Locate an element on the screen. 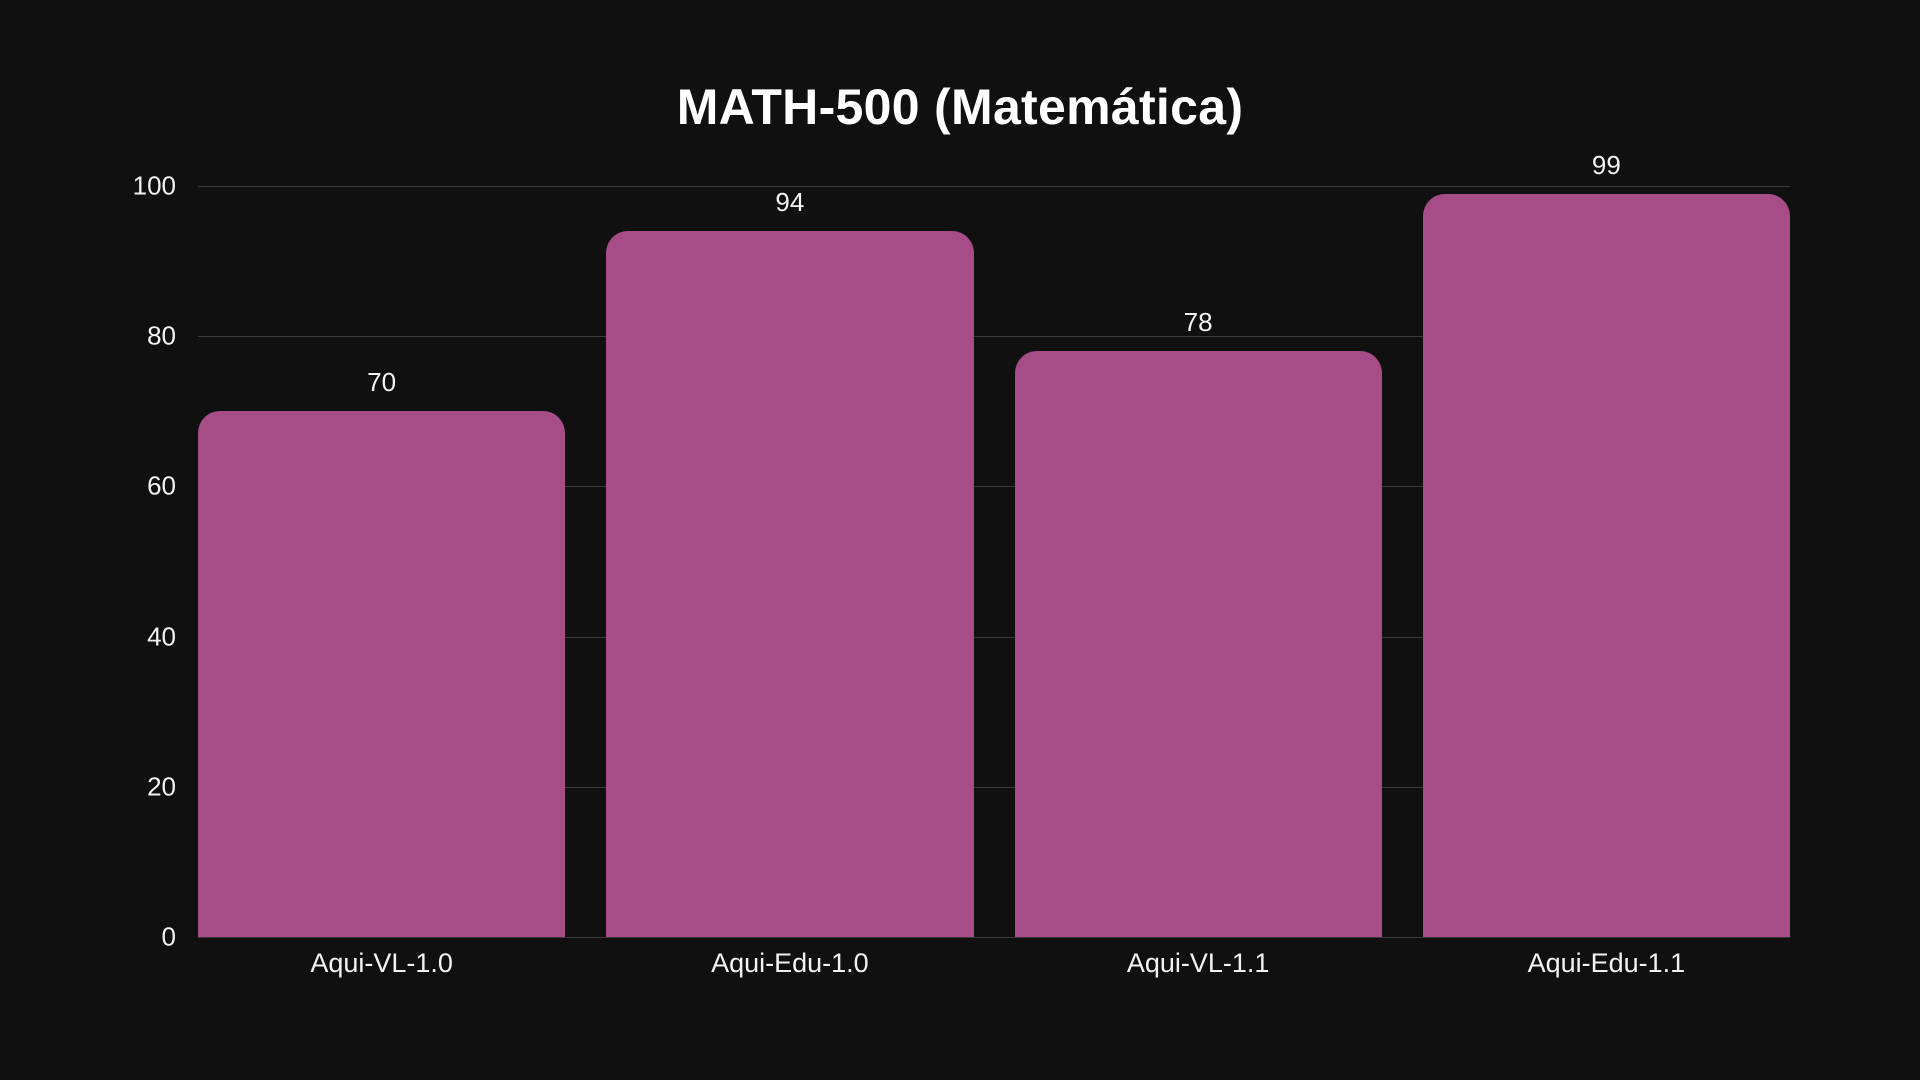  bar: 99 is located at coordinates (1606, 543).